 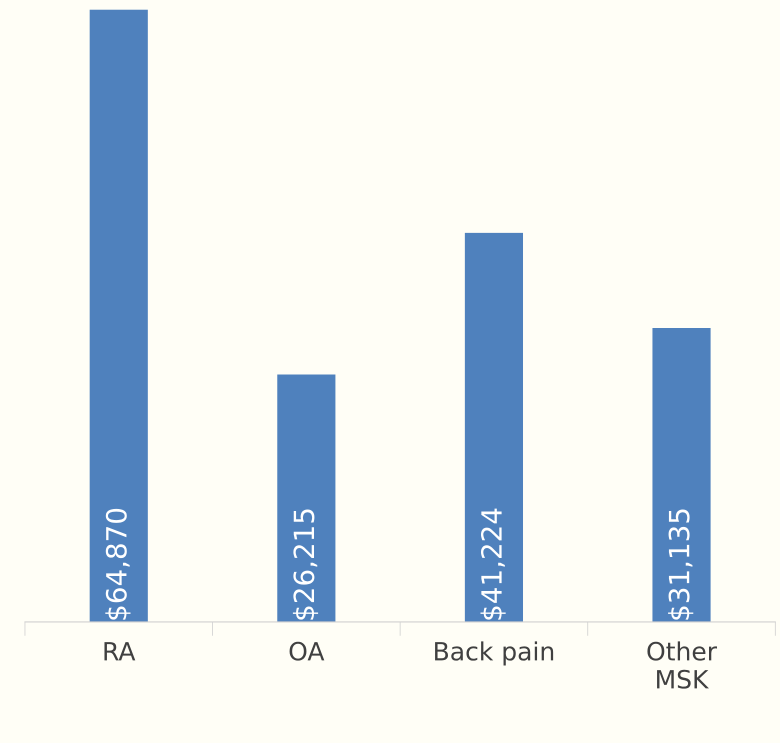 I want to click on data-label: $31,135, so click(x=681, y=564).